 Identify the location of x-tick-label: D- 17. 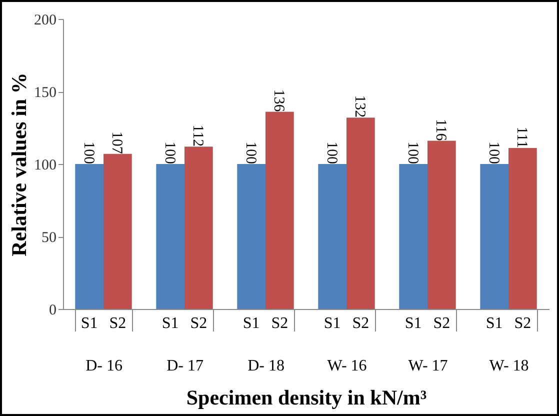
(185, 366).